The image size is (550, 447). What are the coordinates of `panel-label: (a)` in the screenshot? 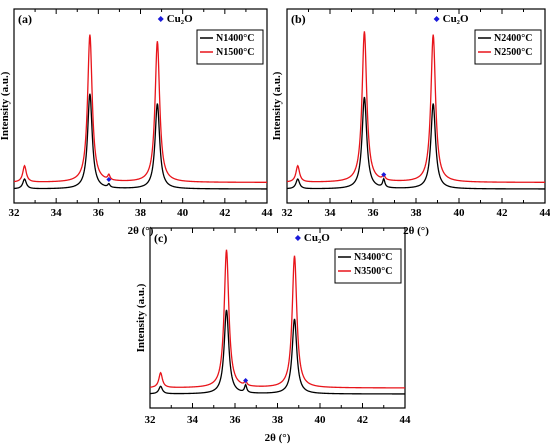 It's located at (25, 19).